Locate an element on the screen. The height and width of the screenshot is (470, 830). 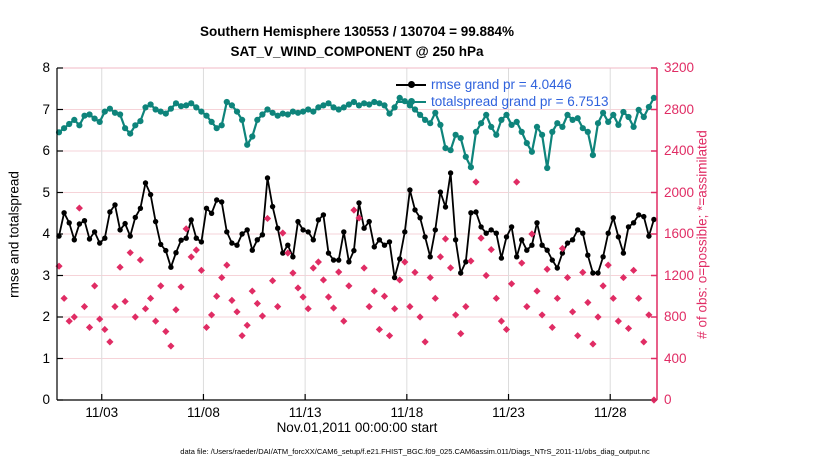
legend-entry-rmse: rmse grand pr = 4.0446 is located at coordinates (502, 84).